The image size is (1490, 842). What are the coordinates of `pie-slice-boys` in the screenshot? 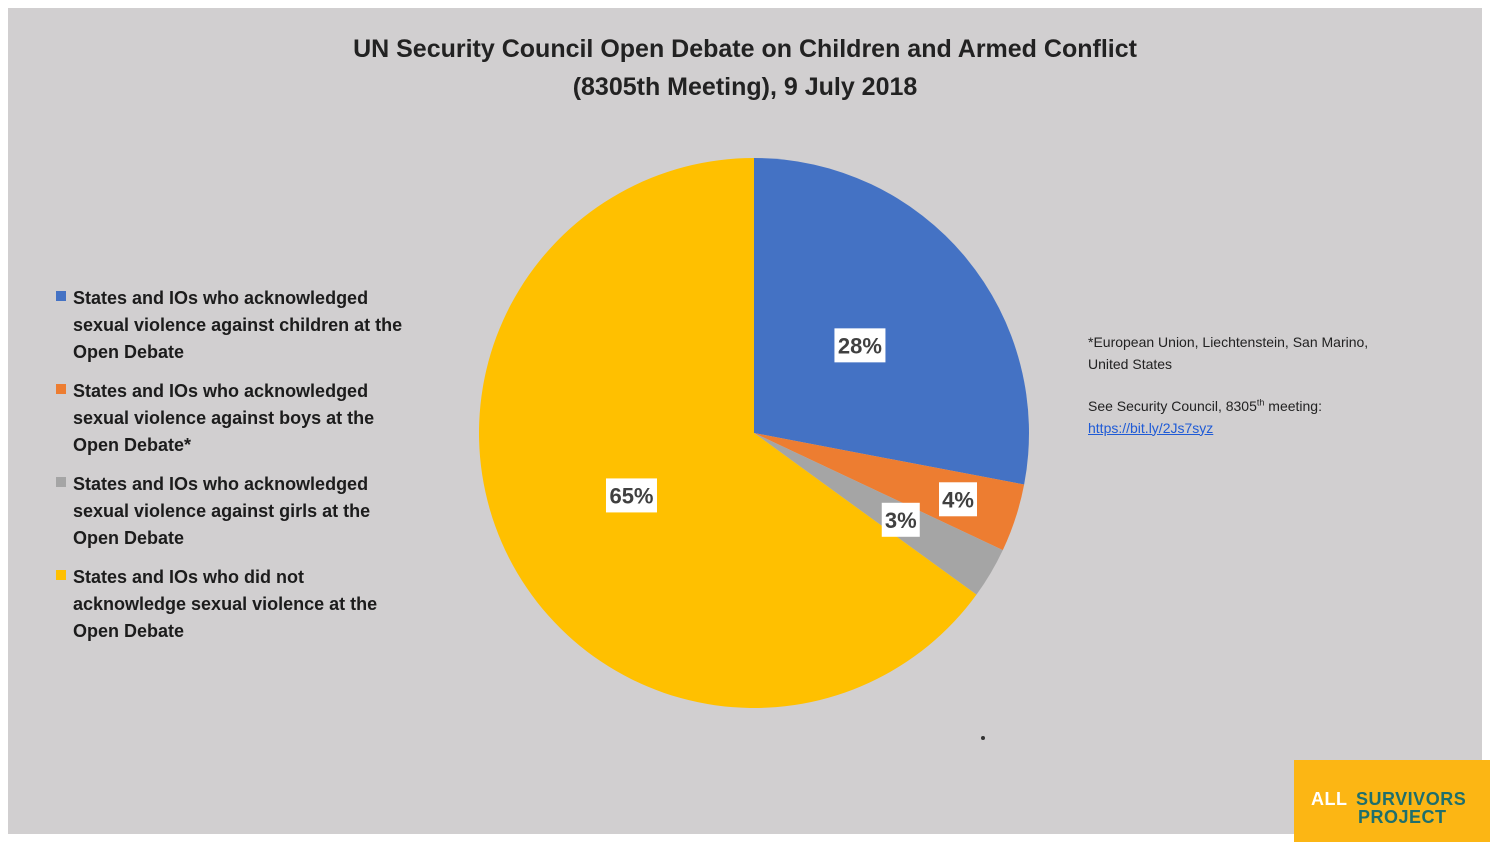 It's located at (889, 492).